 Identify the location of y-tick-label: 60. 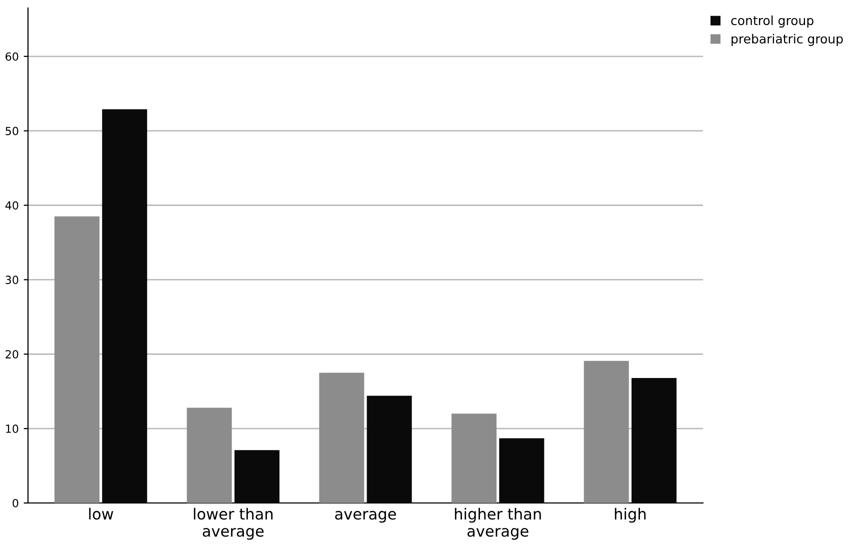
(12, 56).